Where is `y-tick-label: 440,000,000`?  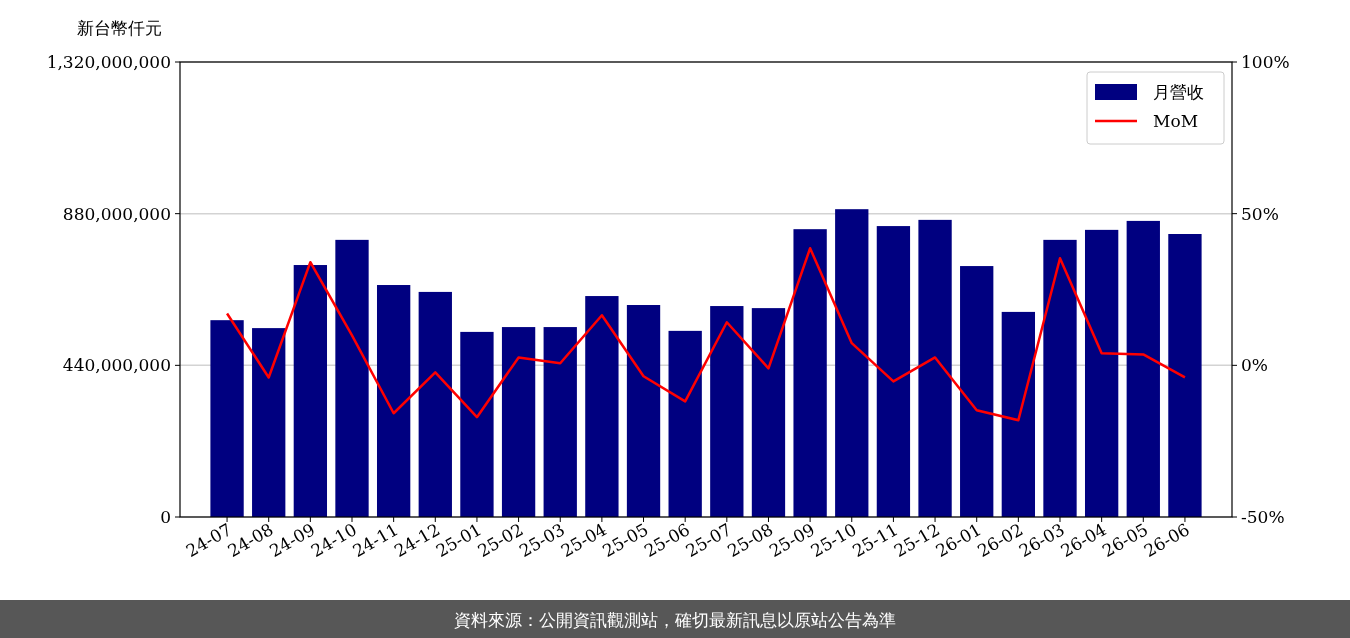 y-tick-label: 440,000,000 is located at coordinates (116, 365).